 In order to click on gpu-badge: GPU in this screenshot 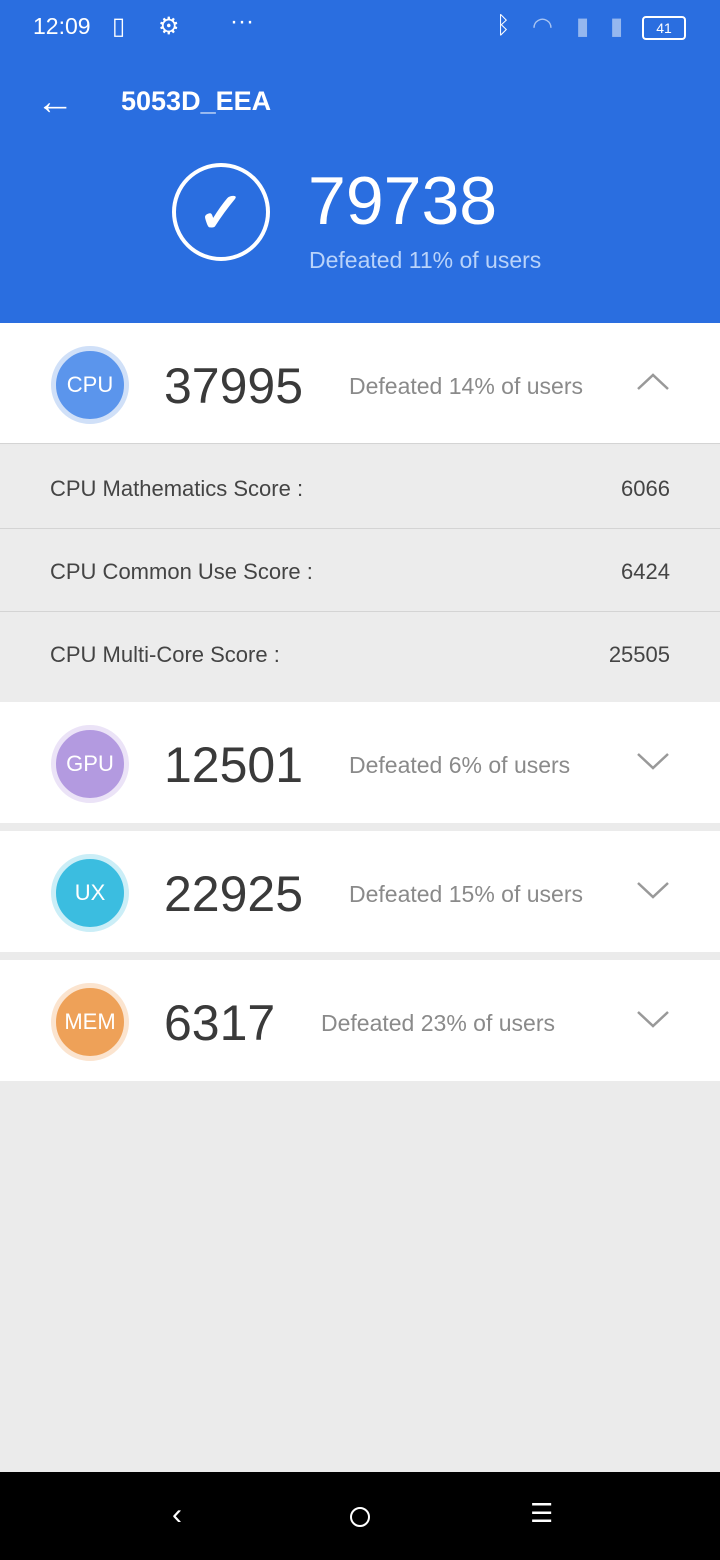, I will do `click(90, 764)`.